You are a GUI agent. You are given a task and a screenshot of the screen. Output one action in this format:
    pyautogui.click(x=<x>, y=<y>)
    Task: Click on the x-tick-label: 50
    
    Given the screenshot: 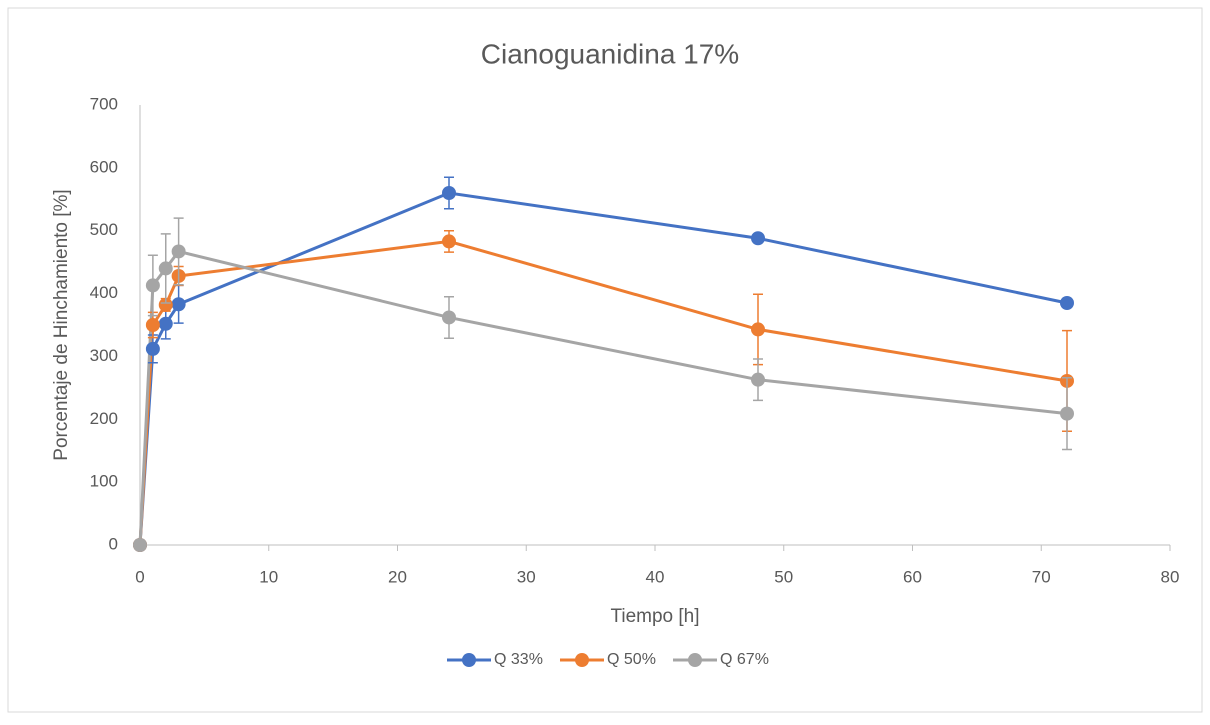 What is the action you would take?
    pyautogui.click(x=783, y=576)
    